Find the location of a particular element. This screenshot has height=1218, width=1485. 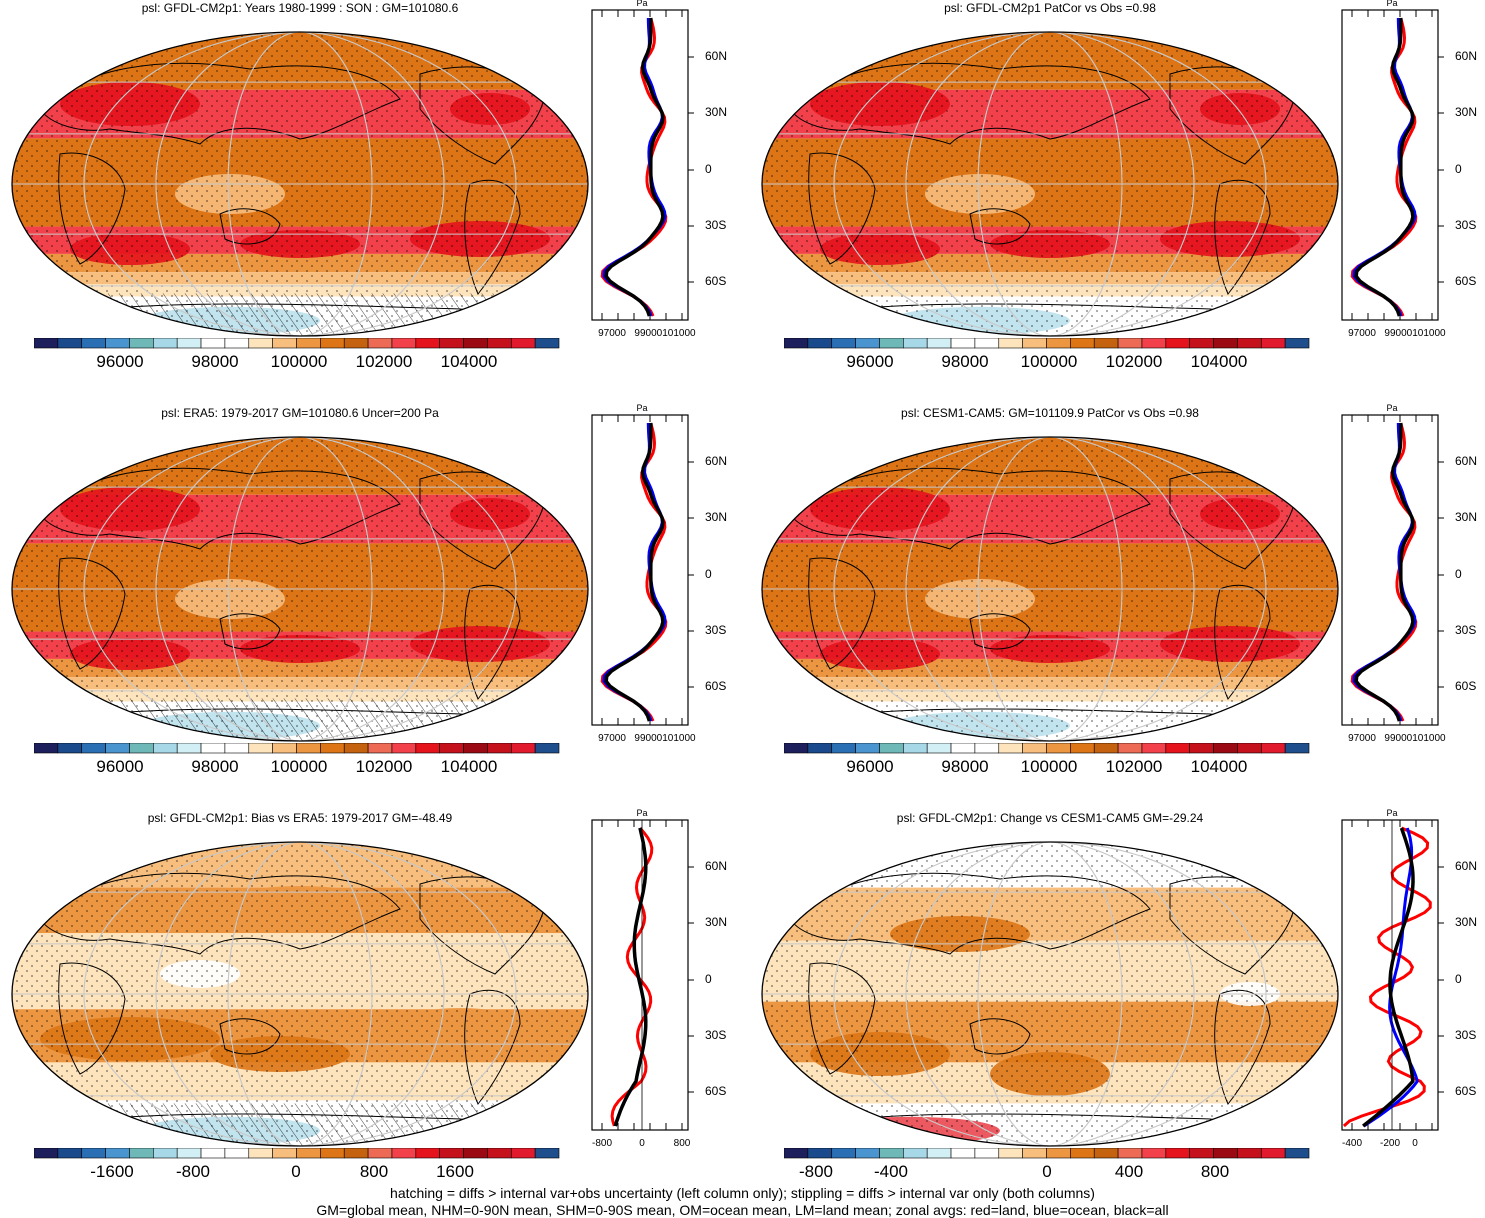

colorbar-tick-label: -800 is located at coordinates (816, 1171).